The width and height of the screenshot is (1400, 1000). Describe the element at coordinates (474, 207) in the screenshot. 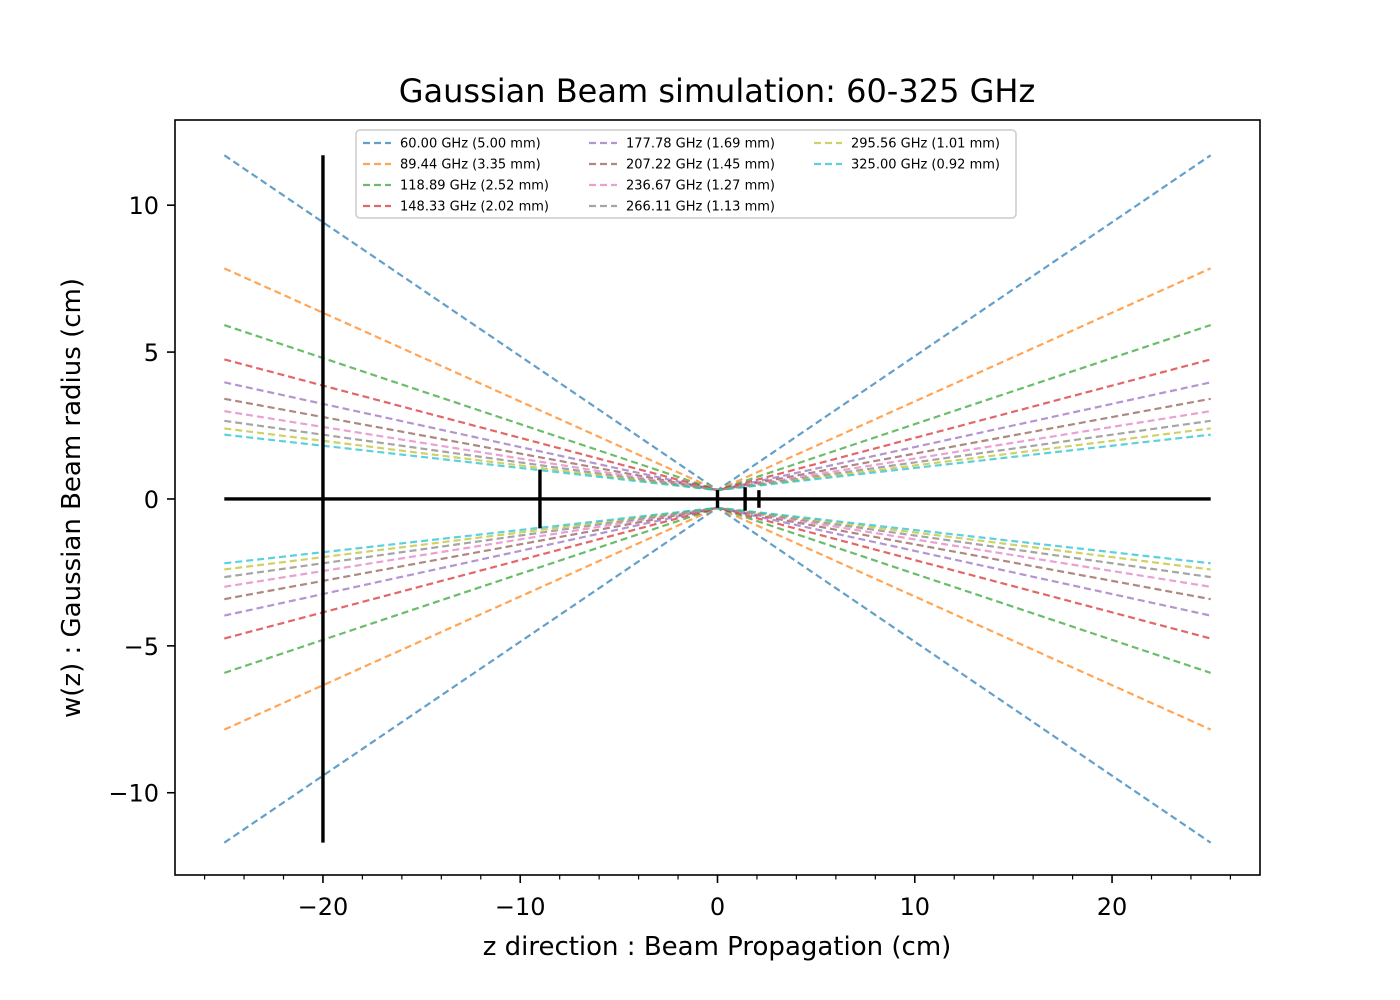

I see `legend-label: 148.33 GHz (2.02 mm)` at that location.